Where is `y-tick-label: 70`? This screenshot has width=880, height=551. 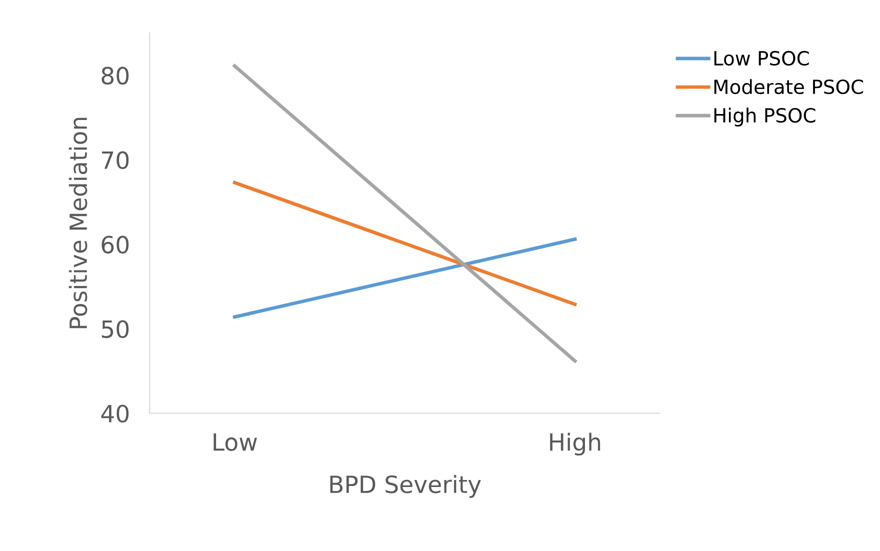 y-tick-label: 70 is located at coordinates (115, 160).